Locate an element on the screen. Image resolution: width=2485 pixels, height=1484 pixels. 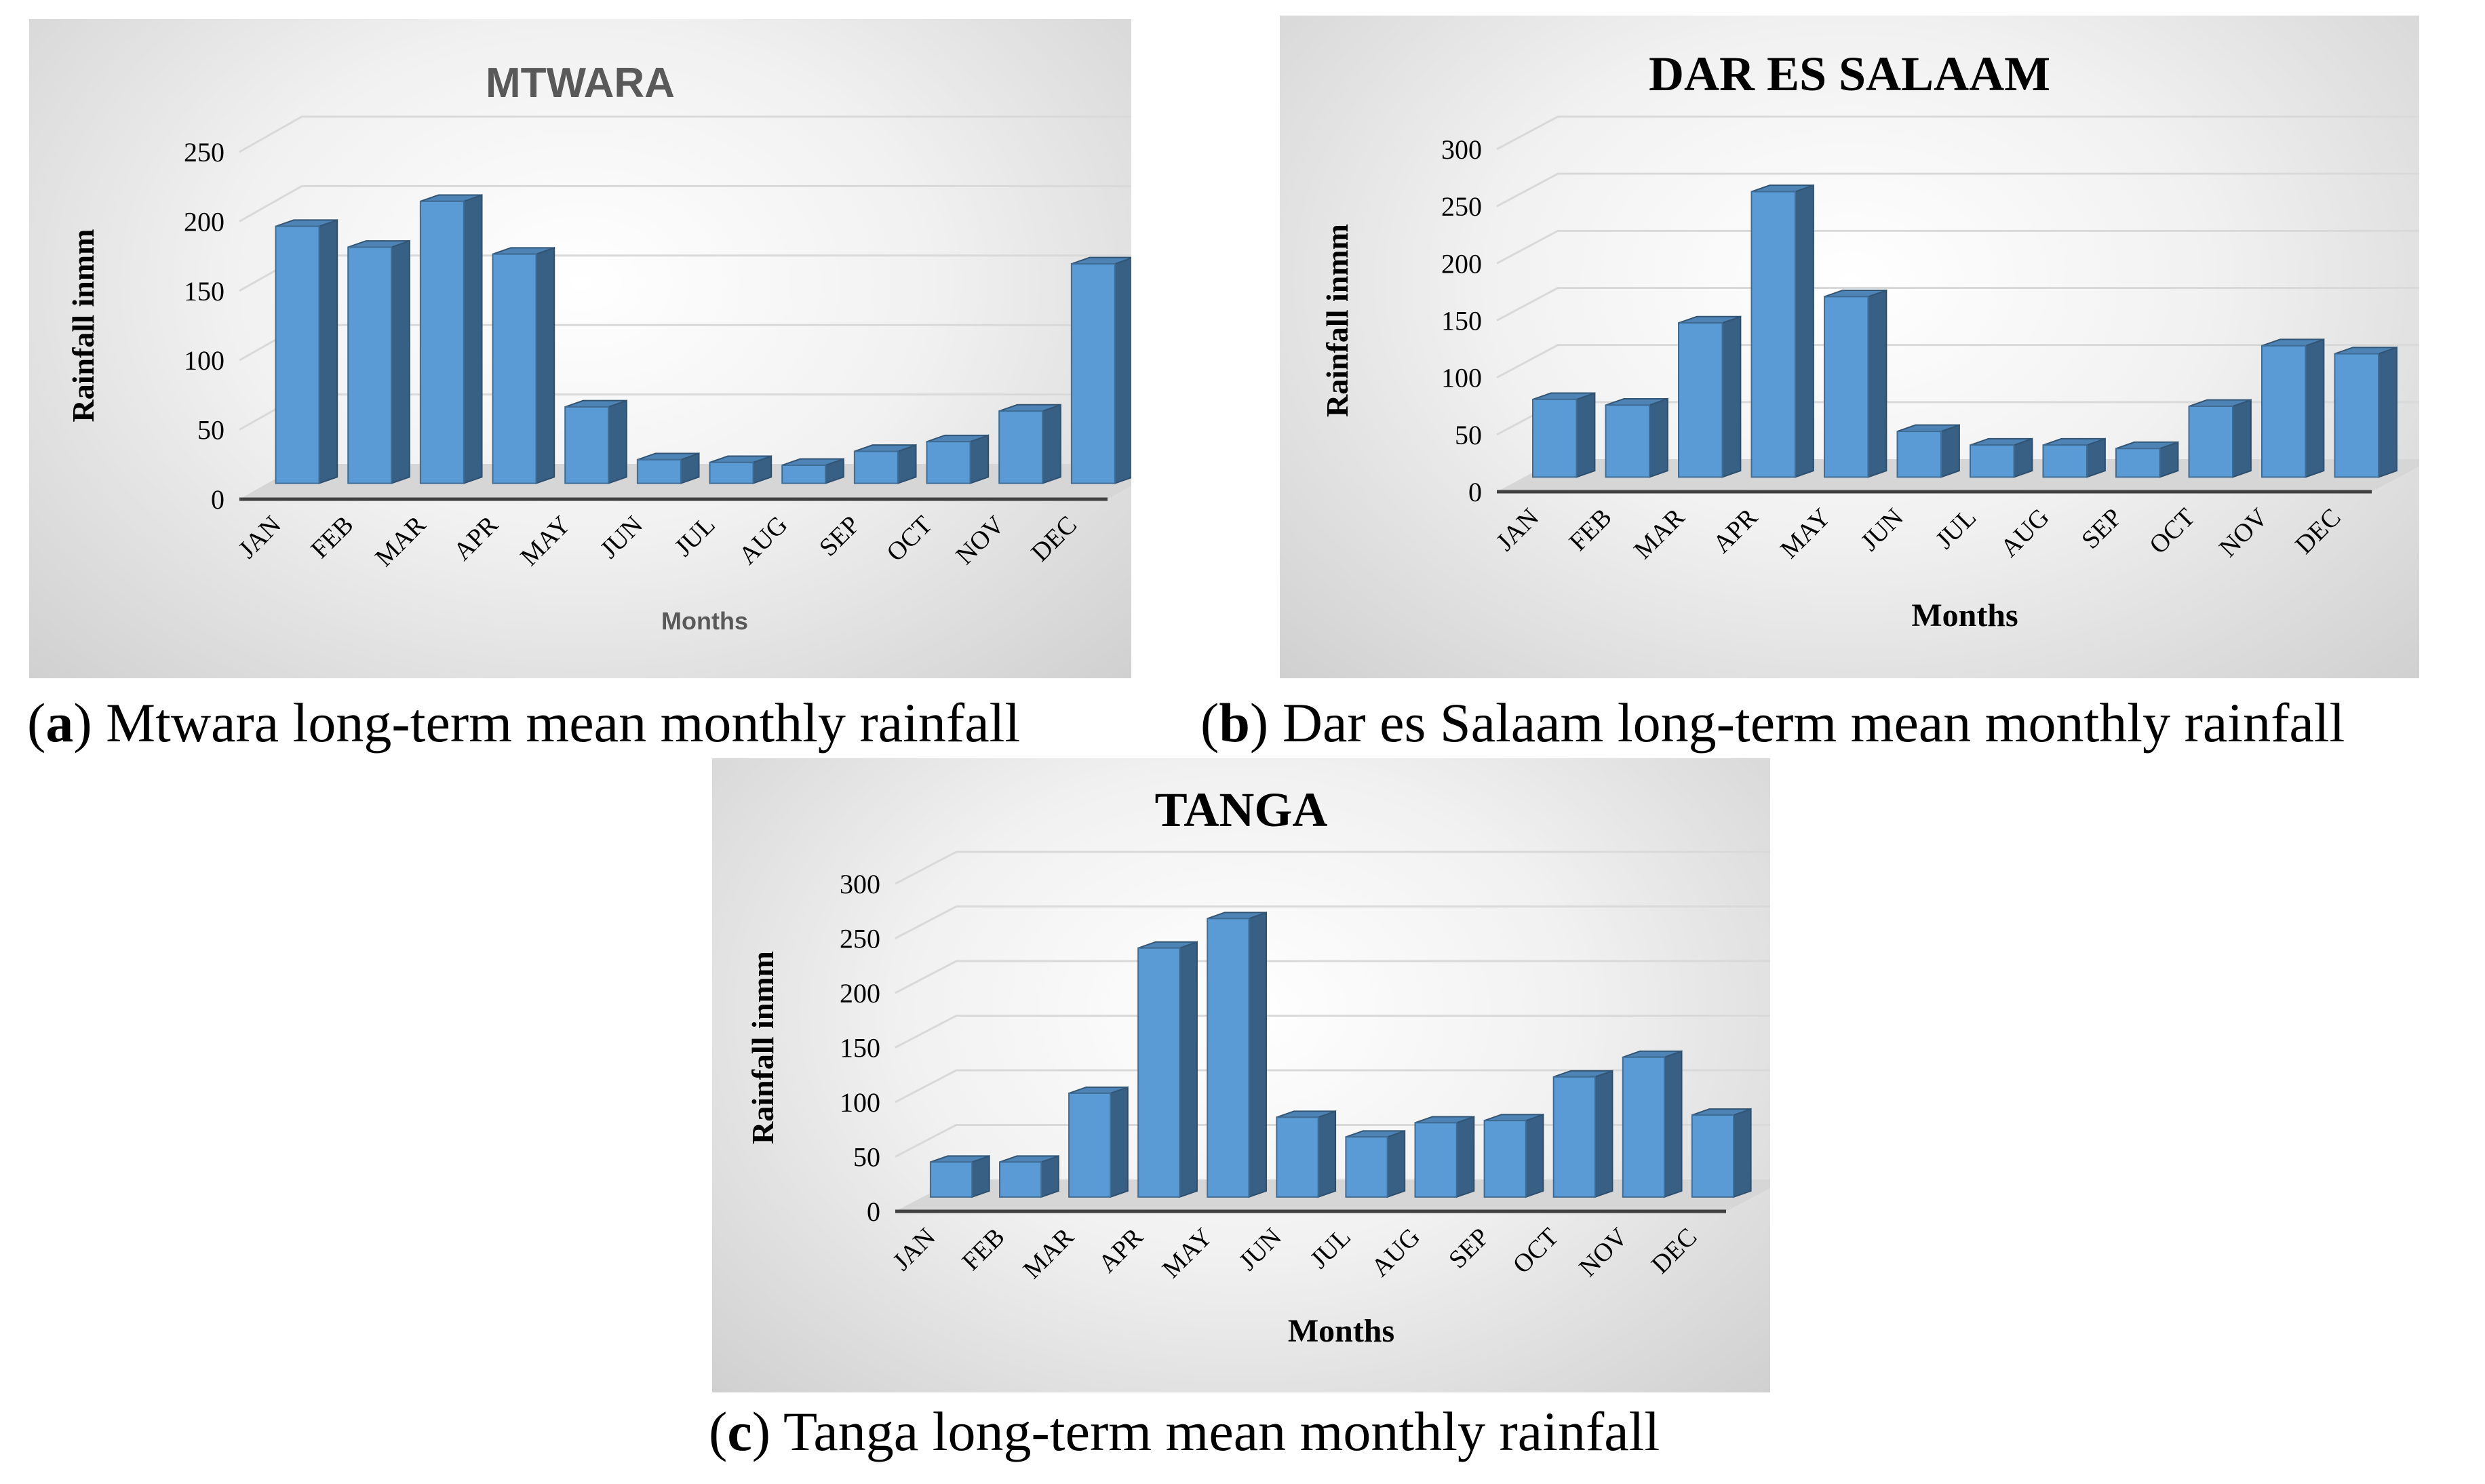
y-tick-label: 200 is located at coordinates (204, 222).